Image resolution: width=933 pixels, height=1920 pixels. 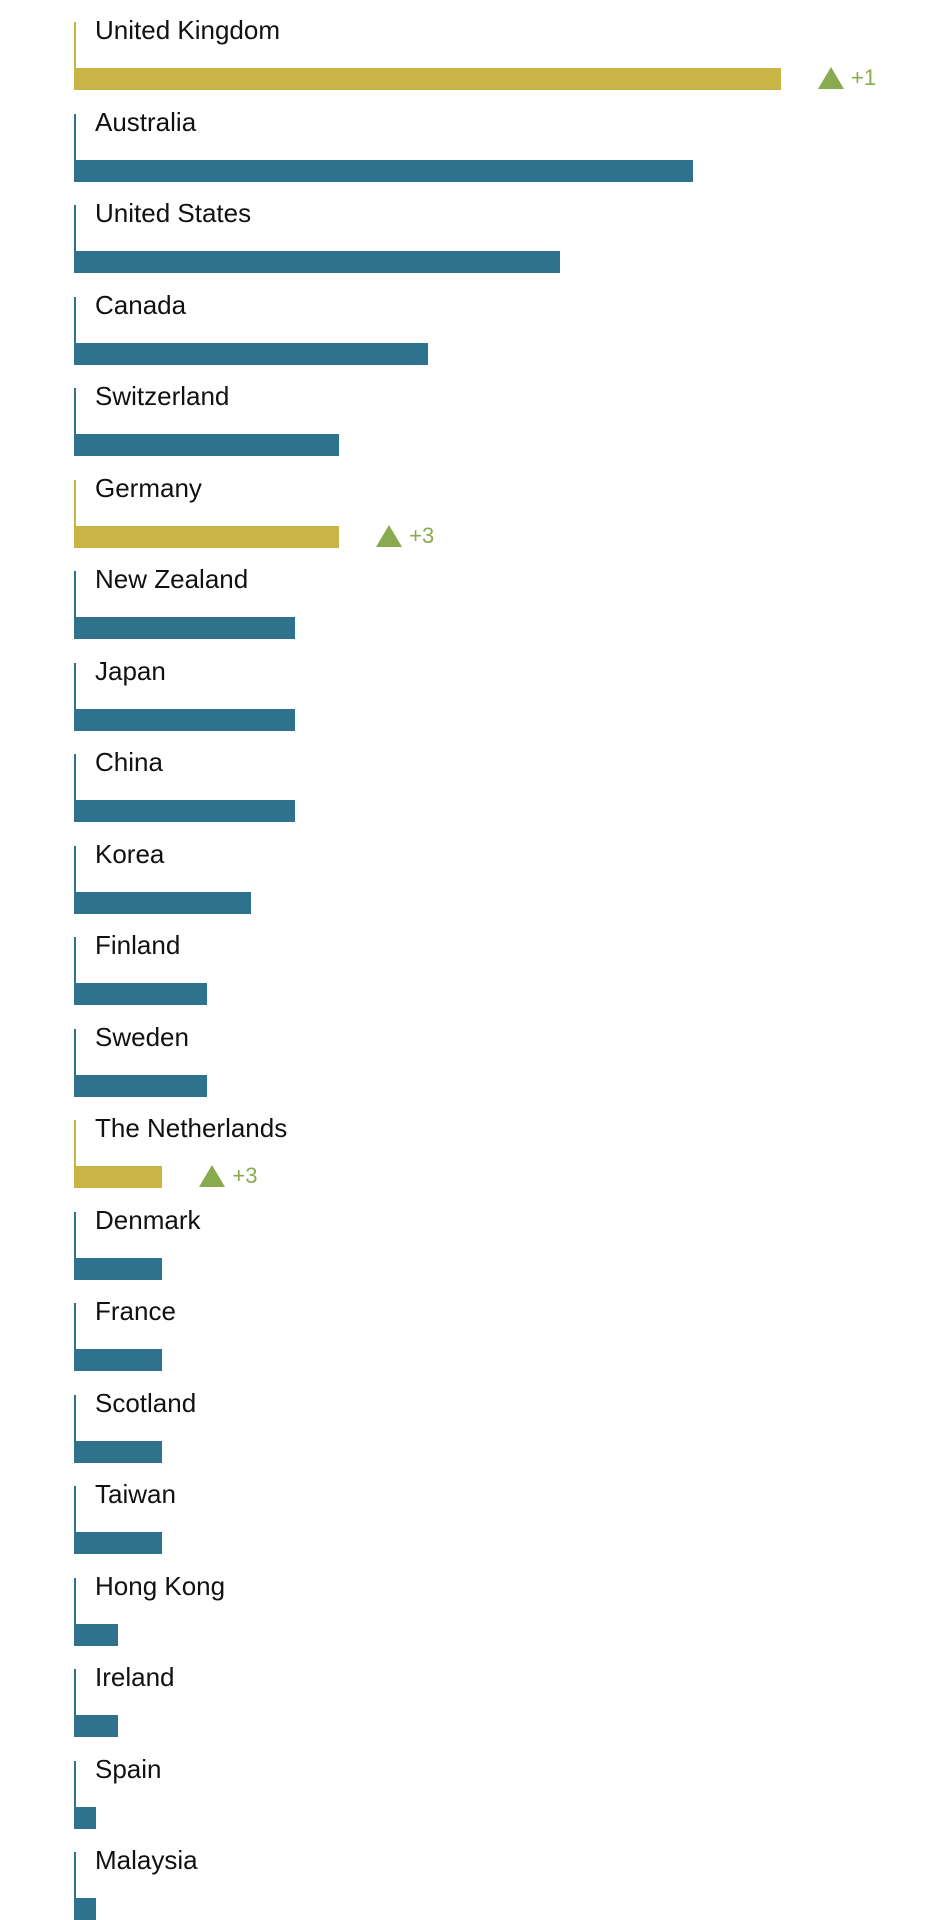 I want to click on bar-row: The Netherlands +3, so click(x=466, y=1143).